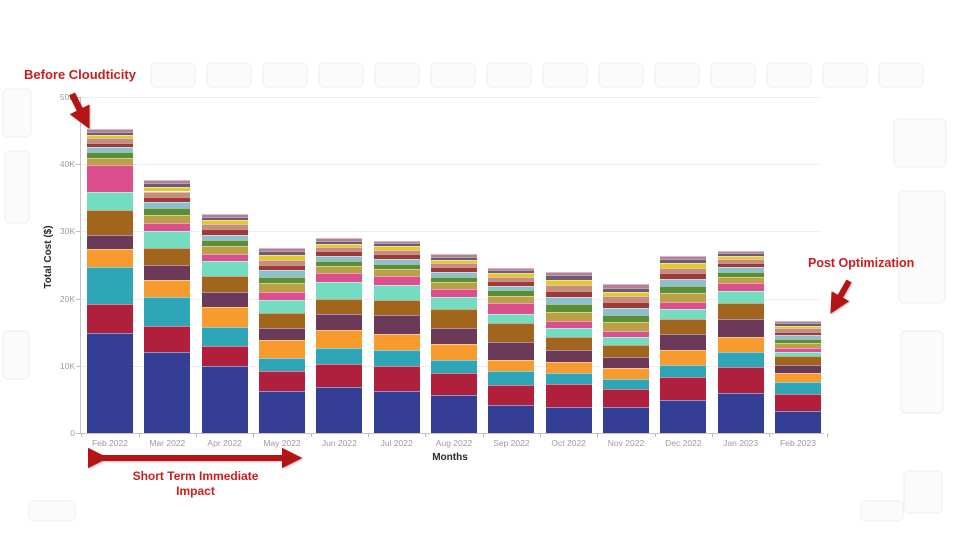 Image resolution: width=960 pixels, height=540 pixels. What do you see at coordinates (568, 443) in the screenshot?
I see `x-tick-label: Oct 2022` at bounding box center [568, 443].